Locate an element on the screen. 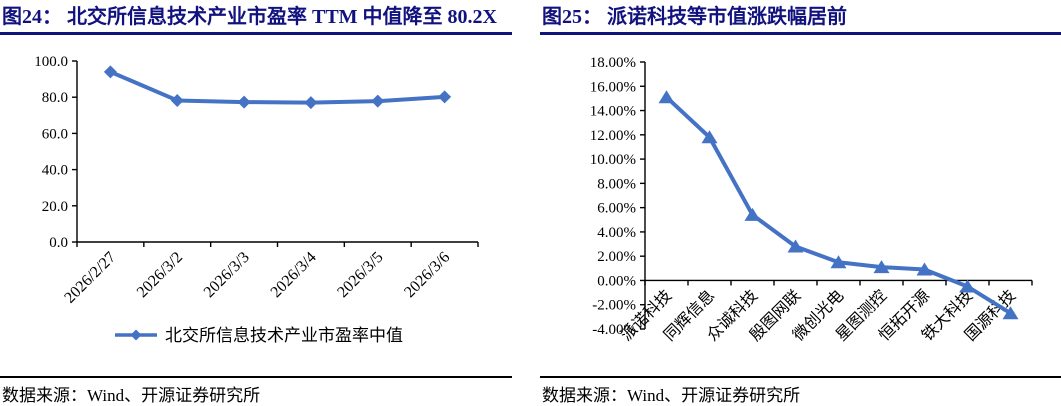  series-line is located at coordinates (277, 87).